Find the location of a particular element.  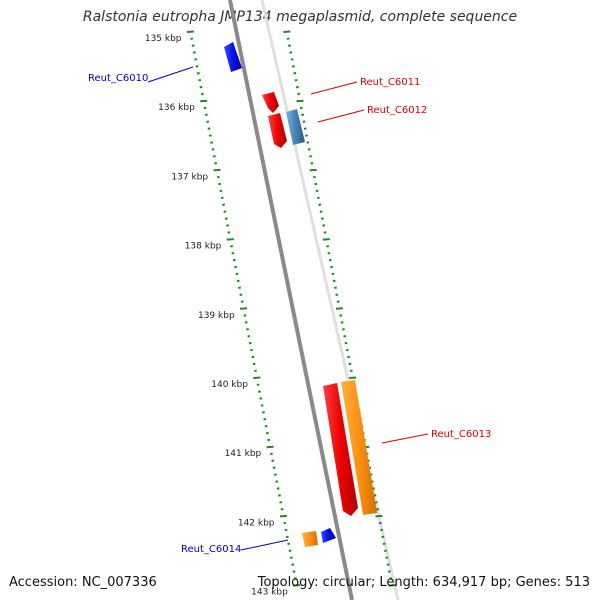

gene-reut-c6013b is located at coordinates (359, 447).